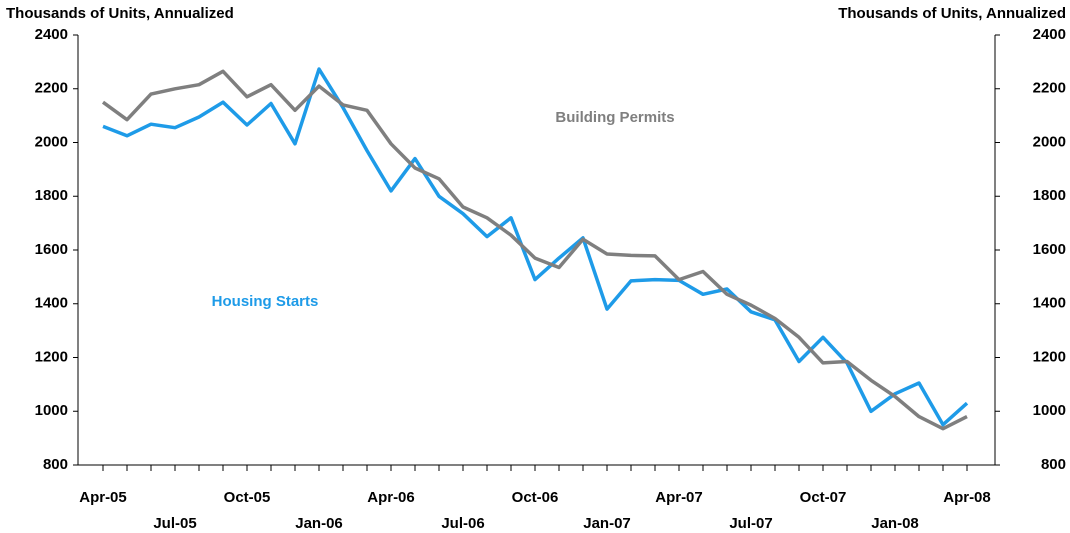 The image size is (1070, 533). Describe the element at coordinates (51, 34) in the screenshot. I see `y-tick-label: 2400` at that location.